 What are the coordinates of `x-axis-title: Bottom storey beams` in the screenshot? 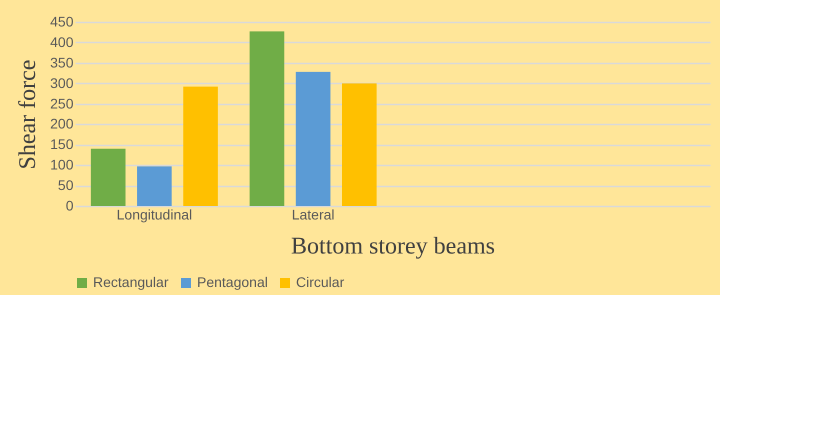 It's located at (393, 247).